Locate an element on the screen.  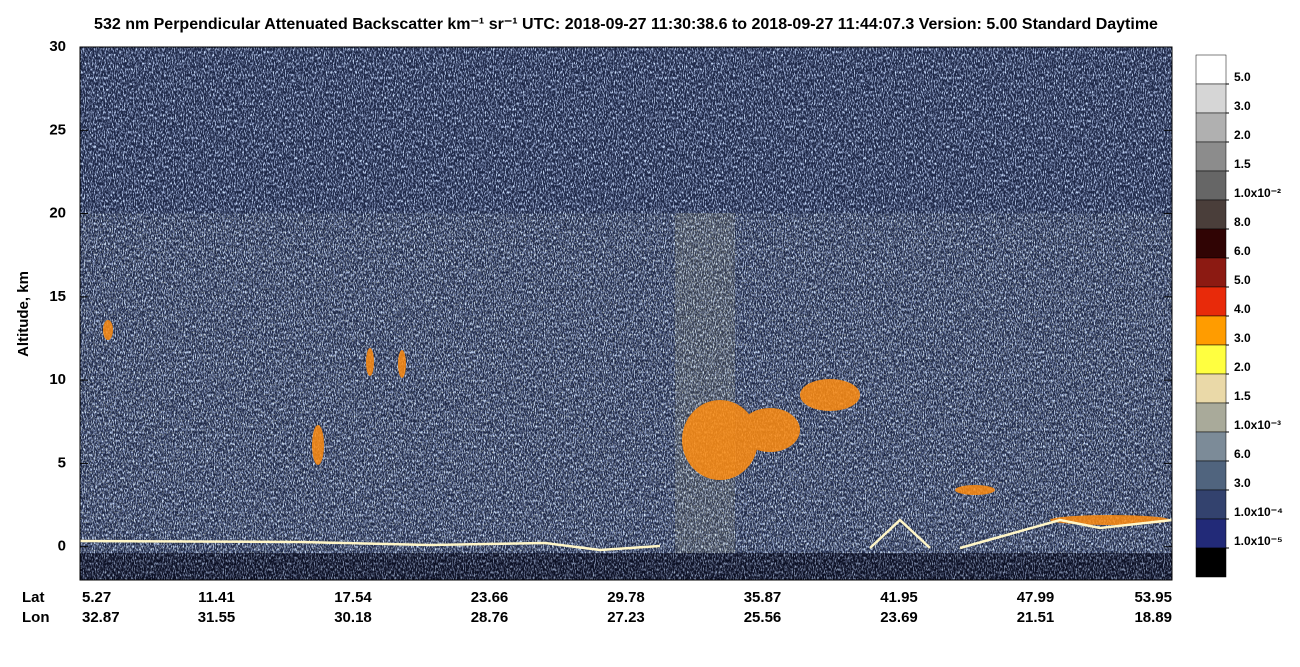
x-tick-label: 47.99 is located at coordinates (1036, 597).